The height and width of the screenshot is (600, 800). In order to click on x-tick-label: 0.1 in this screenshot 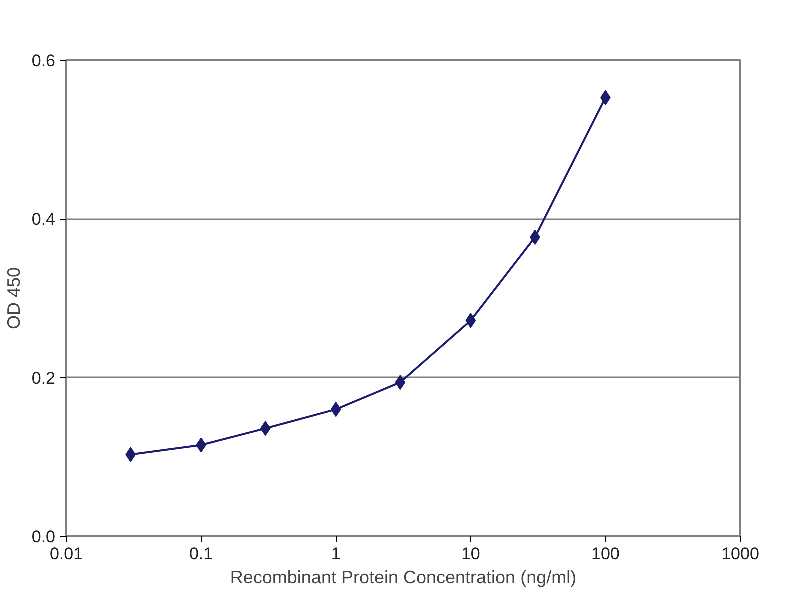, I will do `click(201, 554)`.